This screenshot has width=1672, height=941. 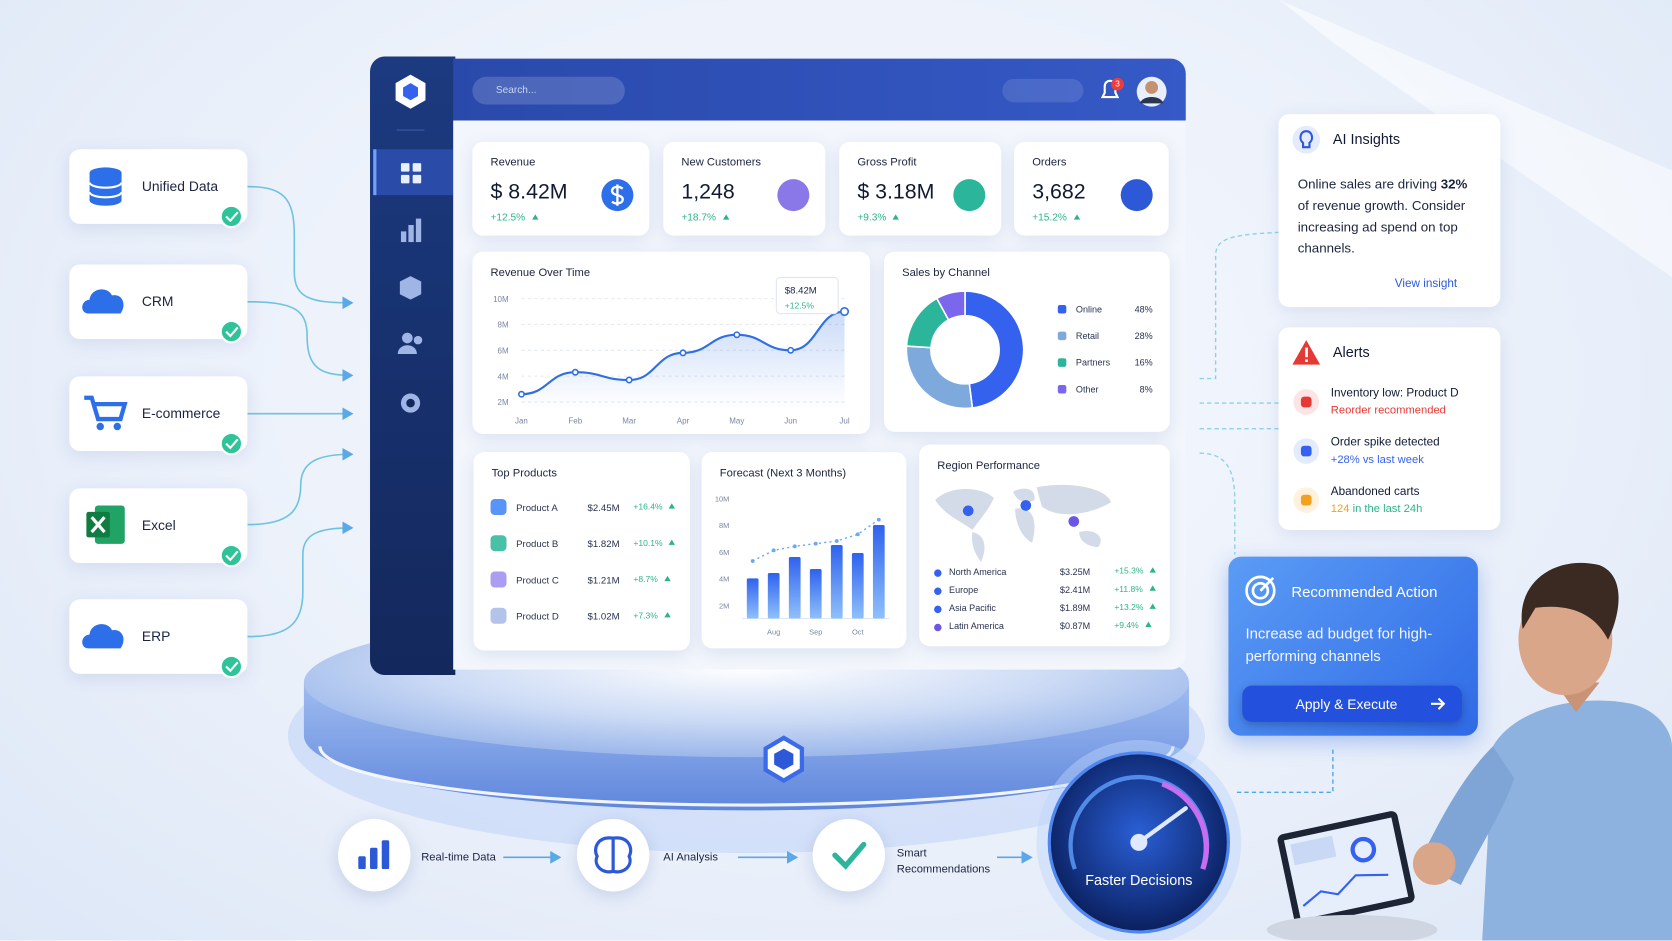 I want to click on gauge-label: Faster Decisions, so click(x=1139, y=880).